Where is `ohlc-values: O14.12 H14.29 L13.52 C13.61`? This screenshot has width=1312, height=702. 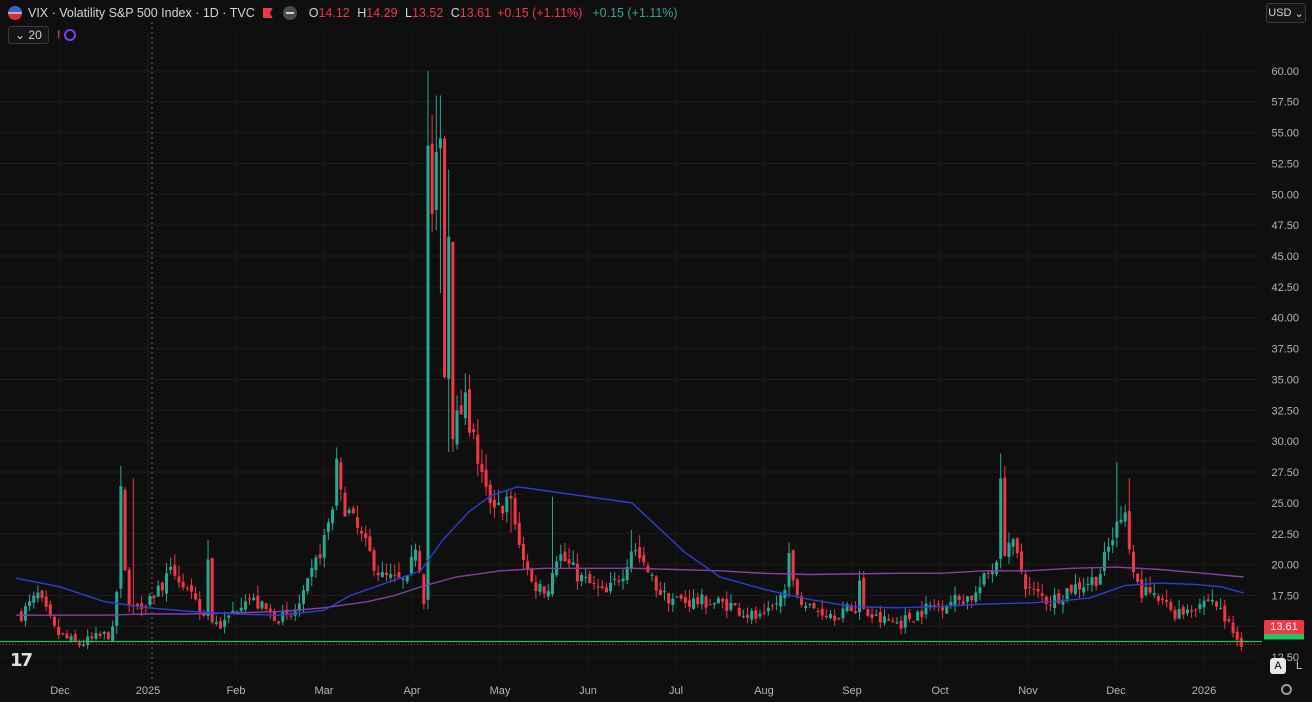 ohlc-values: O14.12 H14.29 L13.52 C13.61 is located at coordinates (400, 13).